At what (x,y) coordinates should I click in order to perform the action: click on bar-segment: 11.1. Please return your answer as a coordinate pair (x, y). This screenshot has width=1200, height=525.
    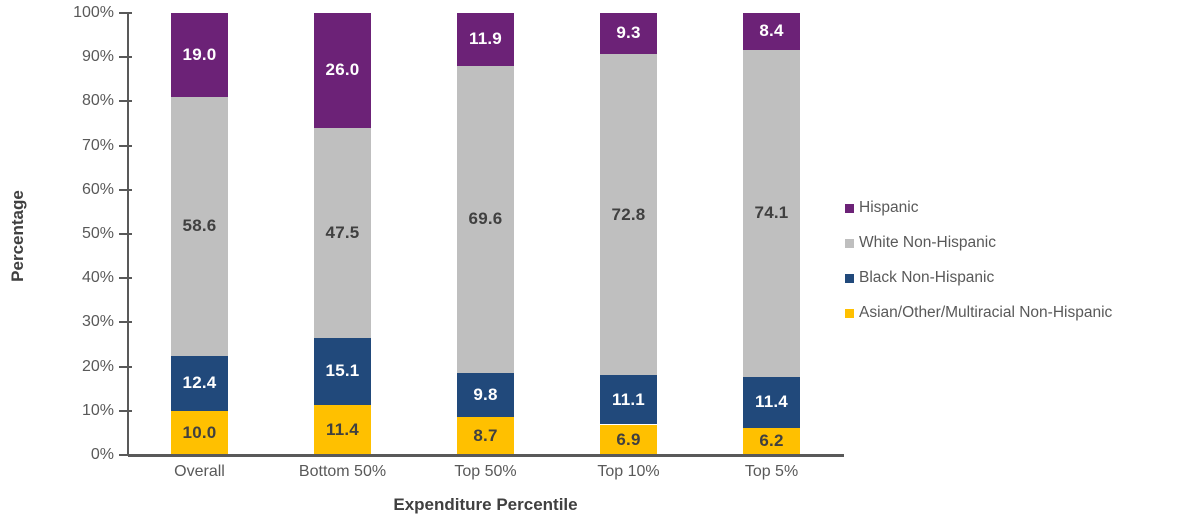
    Looking at the image, I should click on (628, 400).